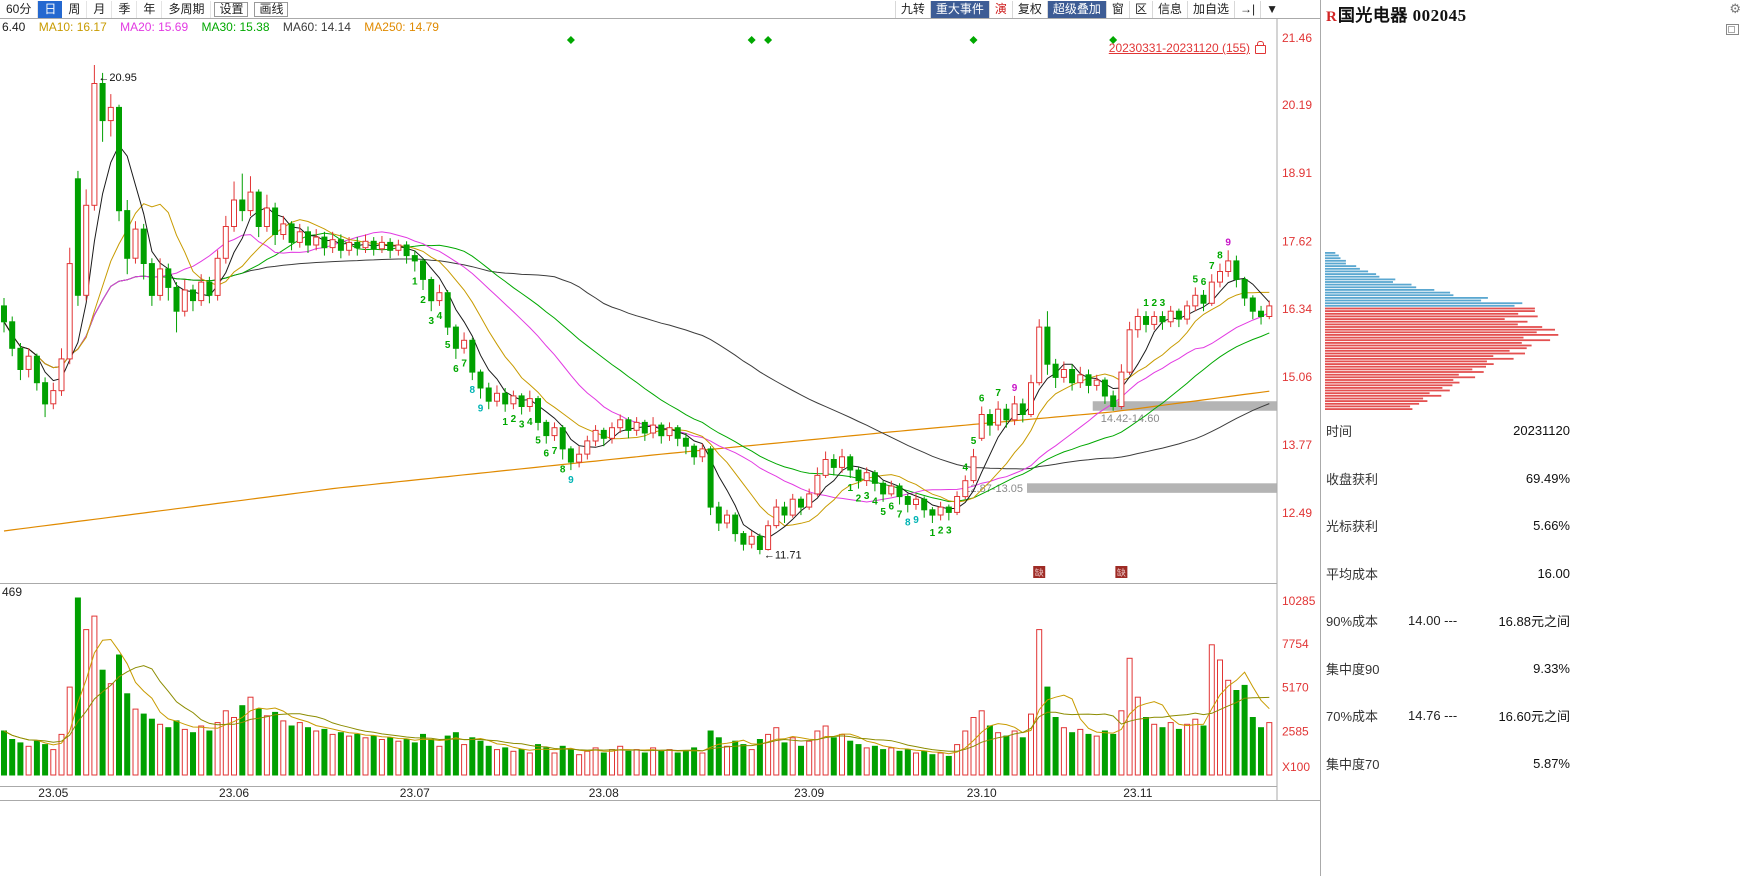  Describe the element at coordinates (1117, 9) in the screenshot. I see `window-button: 窗` at that location.